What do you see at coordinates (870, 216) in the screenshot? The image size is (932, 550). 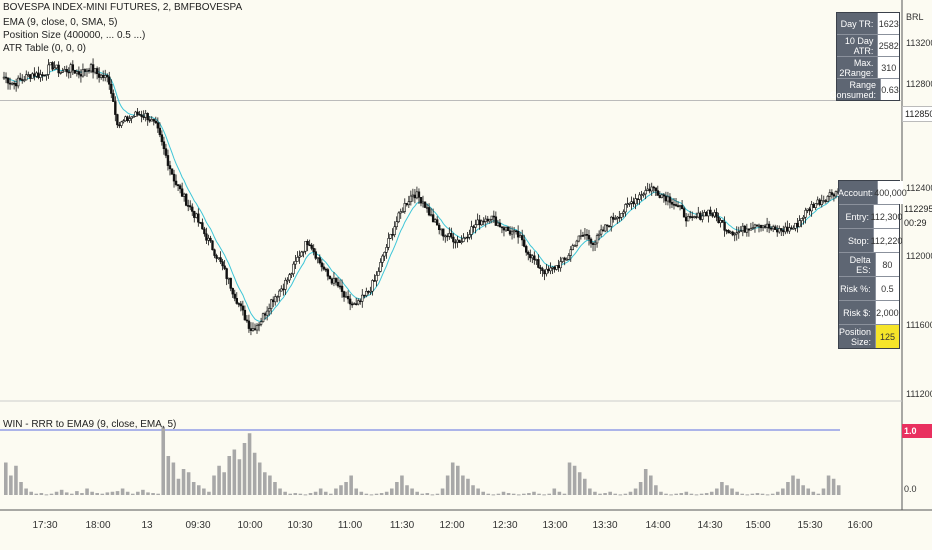 I see `position-row: Entry: 112,300` at bounding box center [870, 216].